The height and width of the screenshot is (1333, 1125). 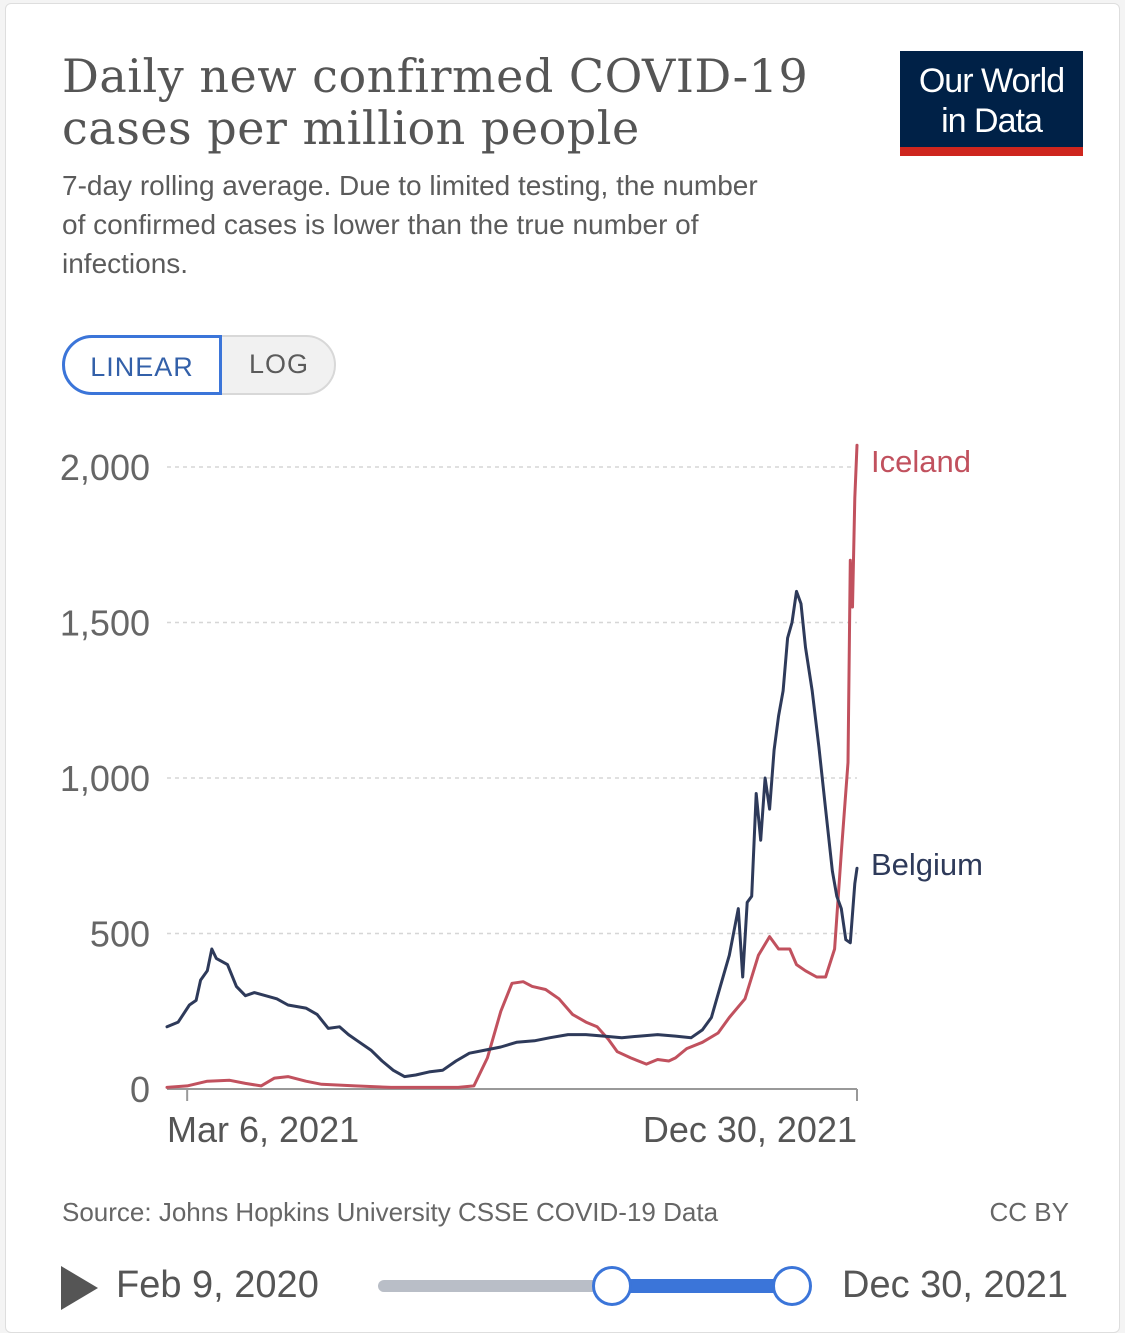 I want to click on play-icon, so click(x=79, y=1288).